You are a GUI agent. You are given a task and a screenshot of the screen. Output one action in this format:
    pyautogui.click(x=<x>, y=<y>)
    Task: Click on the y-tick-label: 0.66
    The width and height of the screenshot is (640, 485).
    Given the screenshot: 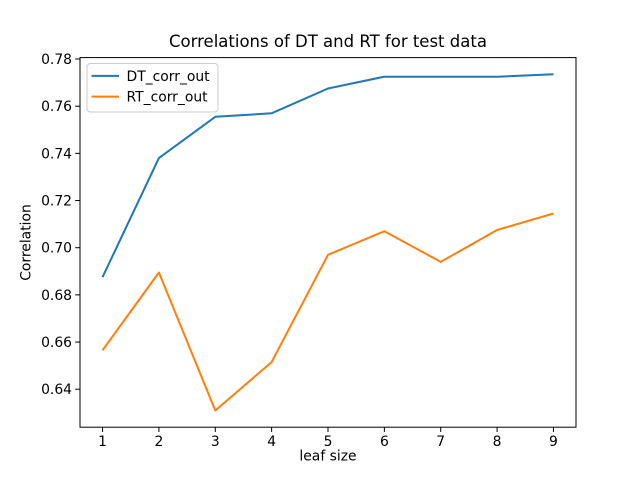 What is the action you would take?
    pyautogui.click(x=56, y=343)
    